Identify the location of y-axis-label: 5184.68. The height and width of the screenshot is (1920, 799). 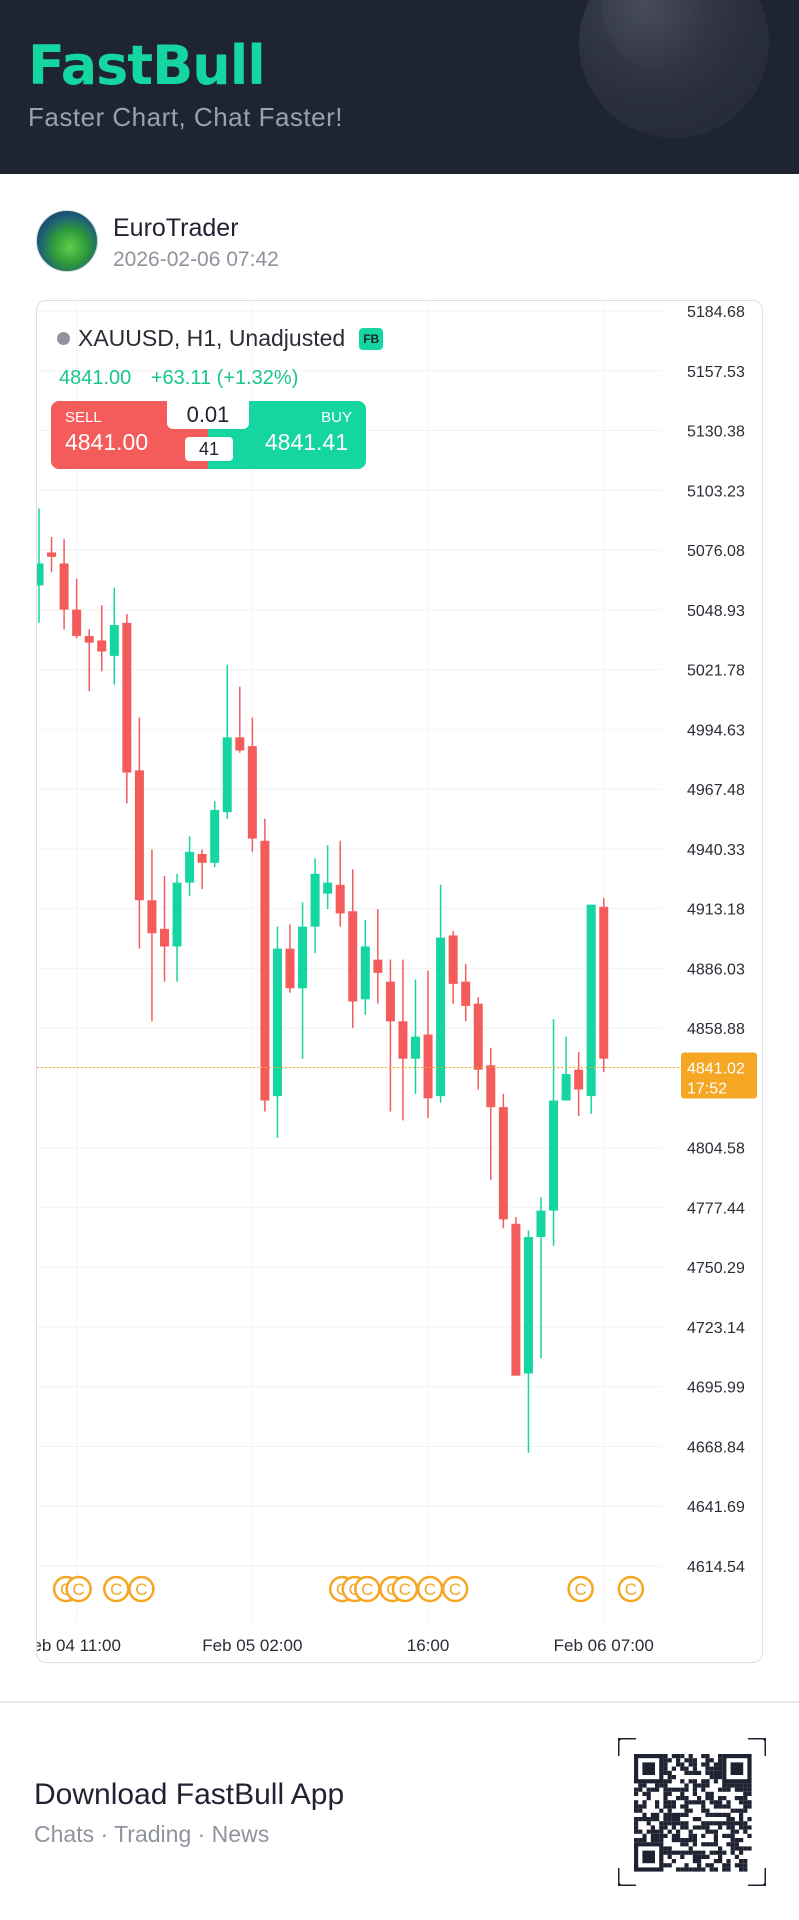
(716, 312).